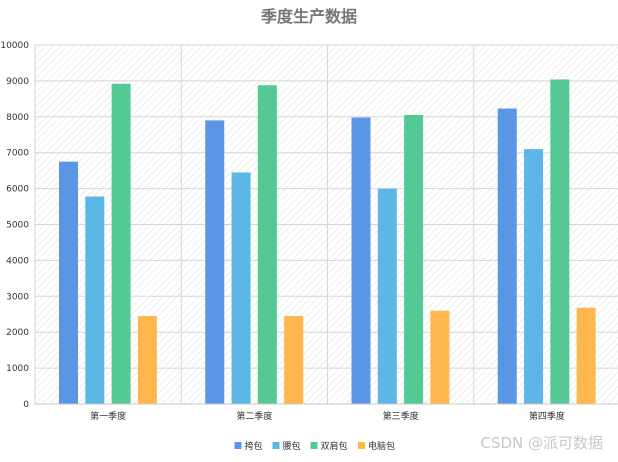  What do you see at coordinates (292, 446) in the screenshot?
I see `legend-label: 腰包` at bounding box center [292, 446].